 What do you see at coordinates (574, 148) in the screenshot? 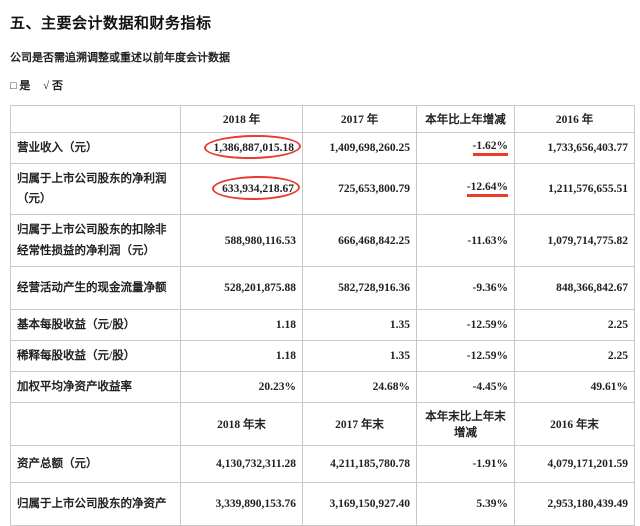
I see `cell-2016: 1,733,656,403.77` at bounding box center [574, 148].